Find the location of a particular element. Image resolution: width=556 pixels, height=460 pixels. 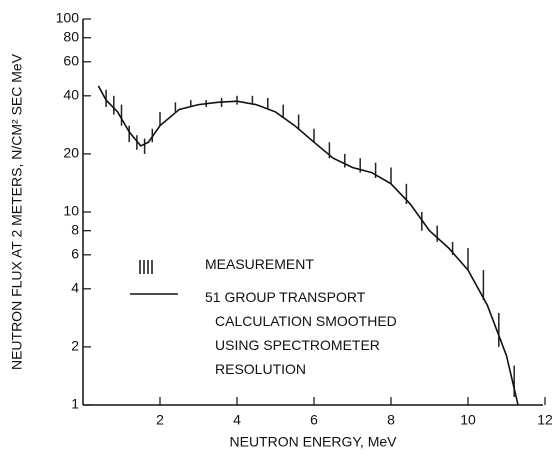

y-tick-label: 2 is located at coordinates (75, 346).